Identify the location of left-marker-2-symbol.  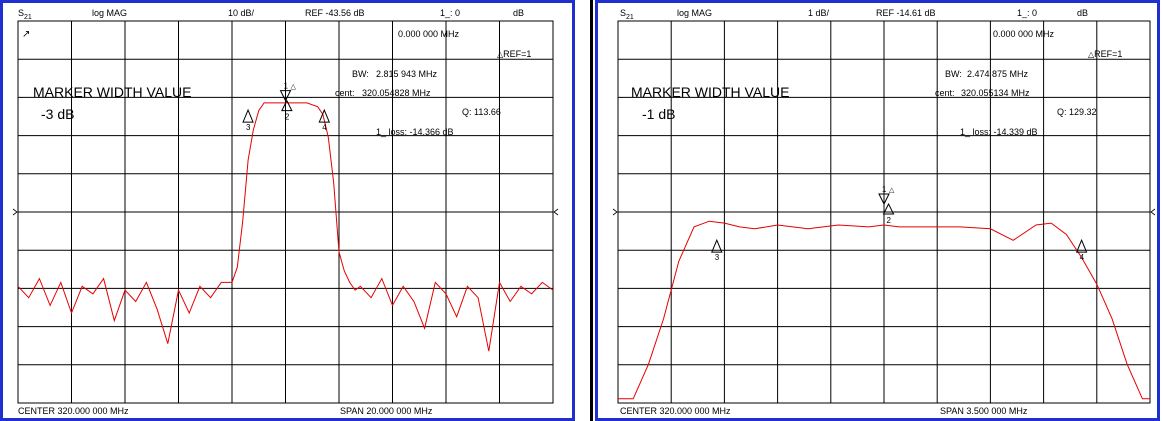
(287, 105).